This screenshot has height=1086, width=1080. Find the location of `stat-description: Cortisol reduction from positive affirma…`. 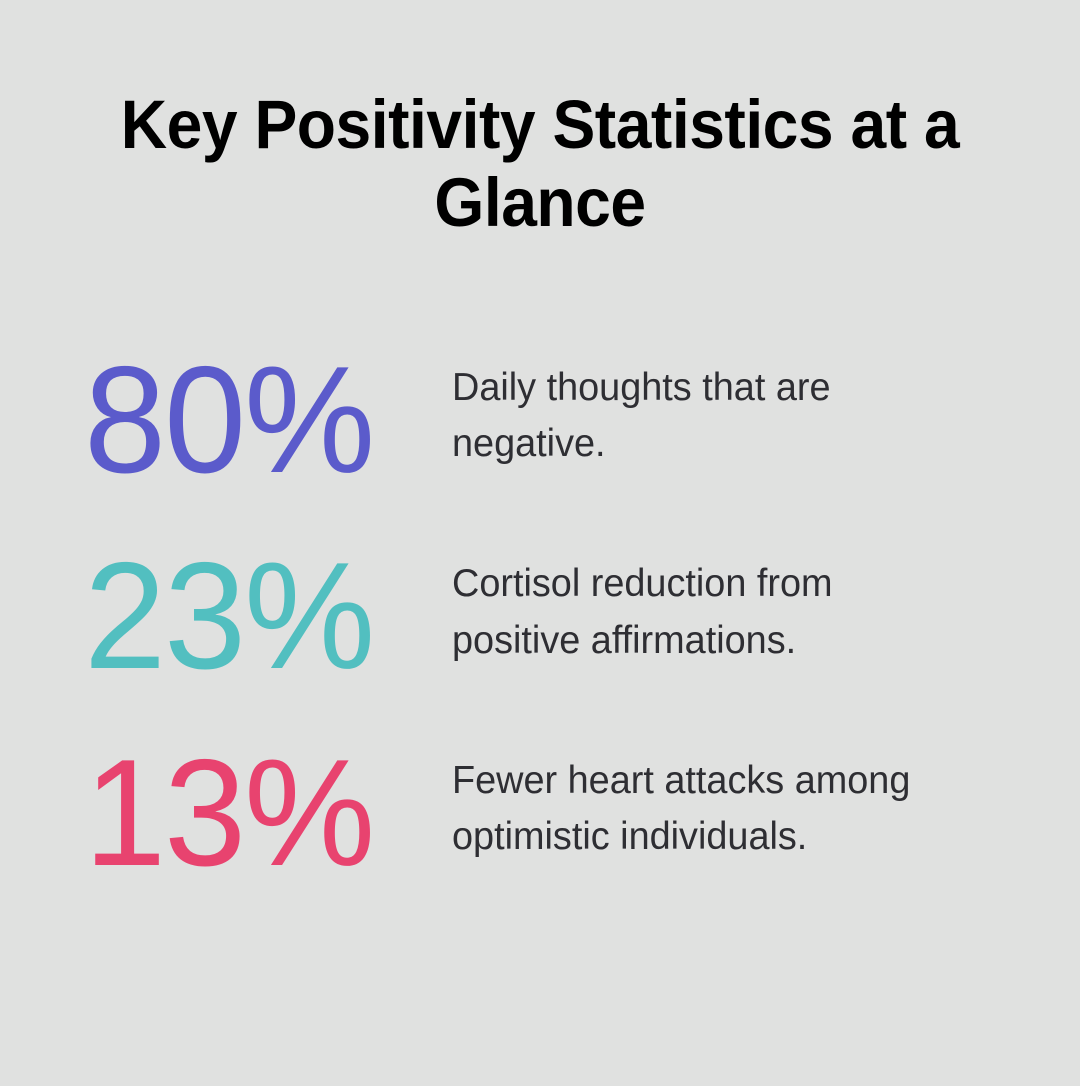

stat-description: Cortisol reduction from positive affirma… is located at coordinates (642, 612).